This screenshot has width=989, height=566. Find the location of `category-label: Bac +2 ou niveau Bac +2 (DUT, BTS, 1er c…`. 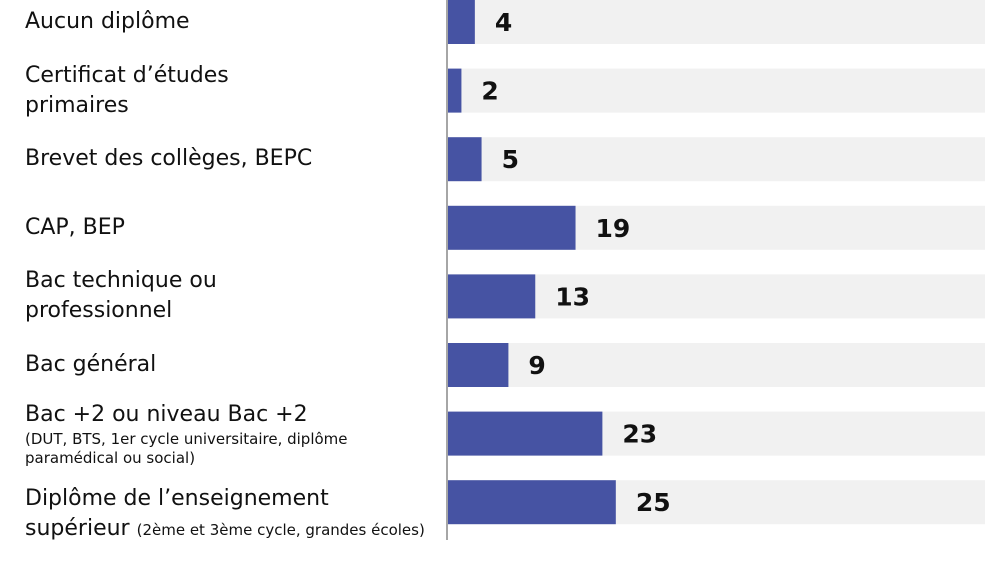

category-label: Bac +2 ou niveau Bac +2 (DUT, BTS, 1er c… is located at coordinates (230, 434).